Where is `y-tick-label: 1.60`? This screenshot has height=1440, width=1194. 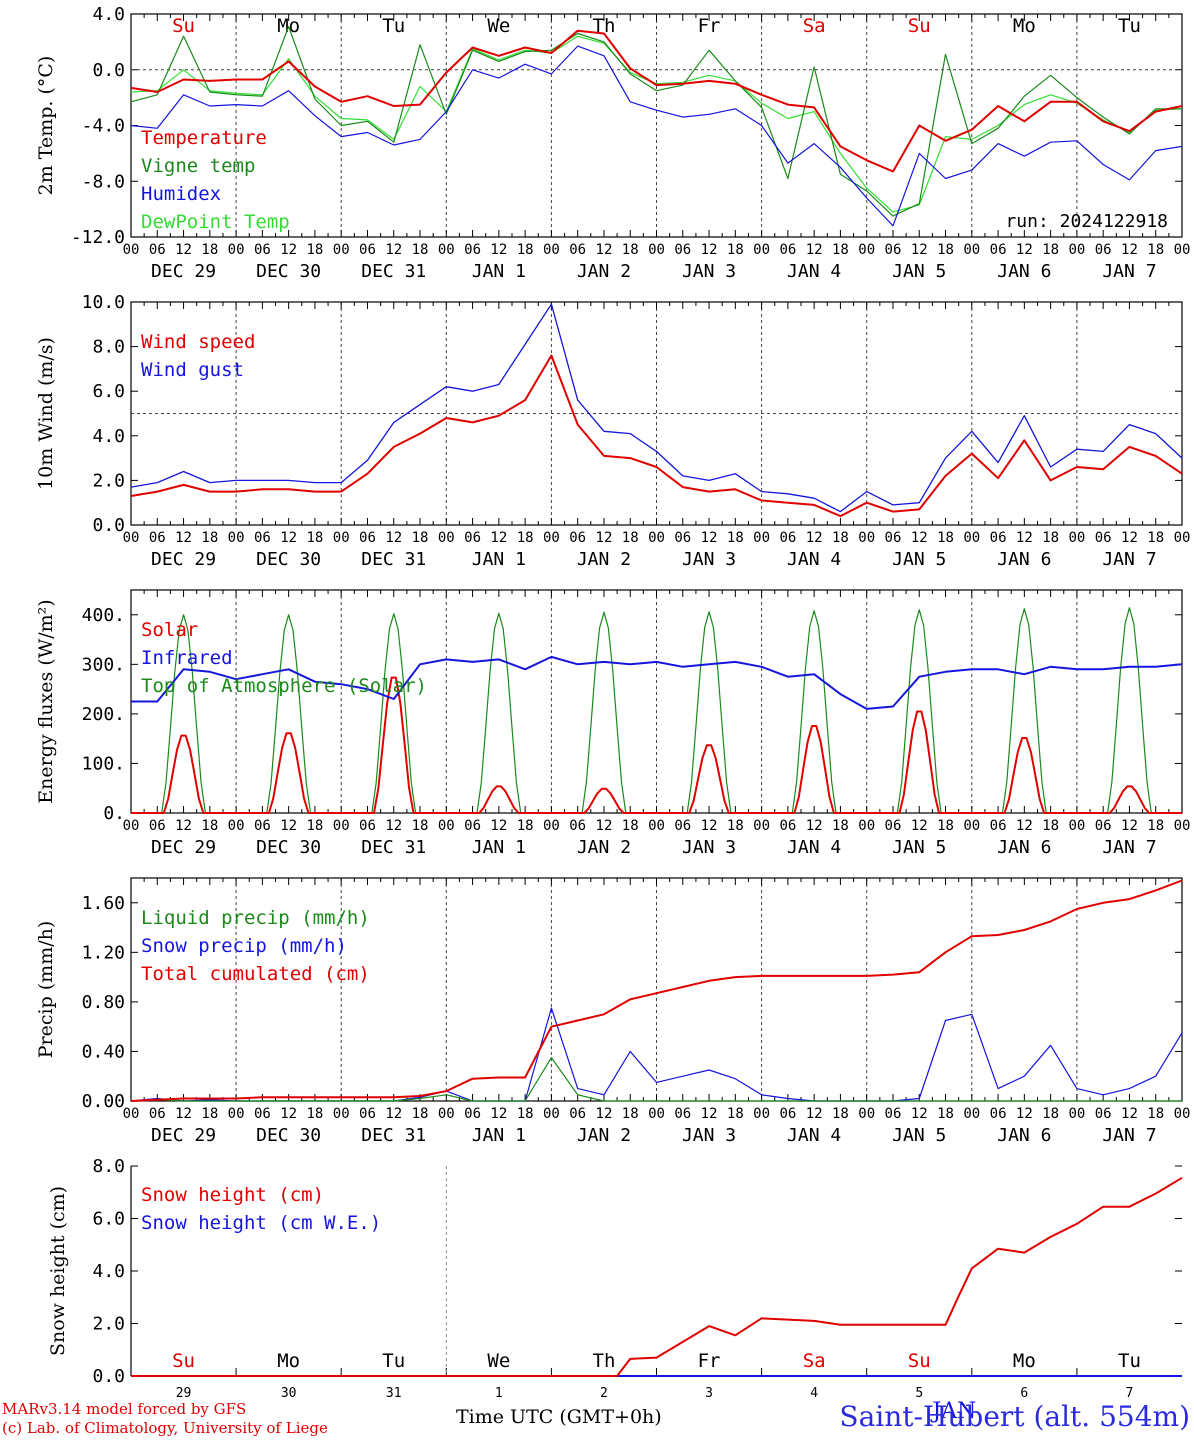 y-tick-label: 1.60 is located at coordinates (103, 903).